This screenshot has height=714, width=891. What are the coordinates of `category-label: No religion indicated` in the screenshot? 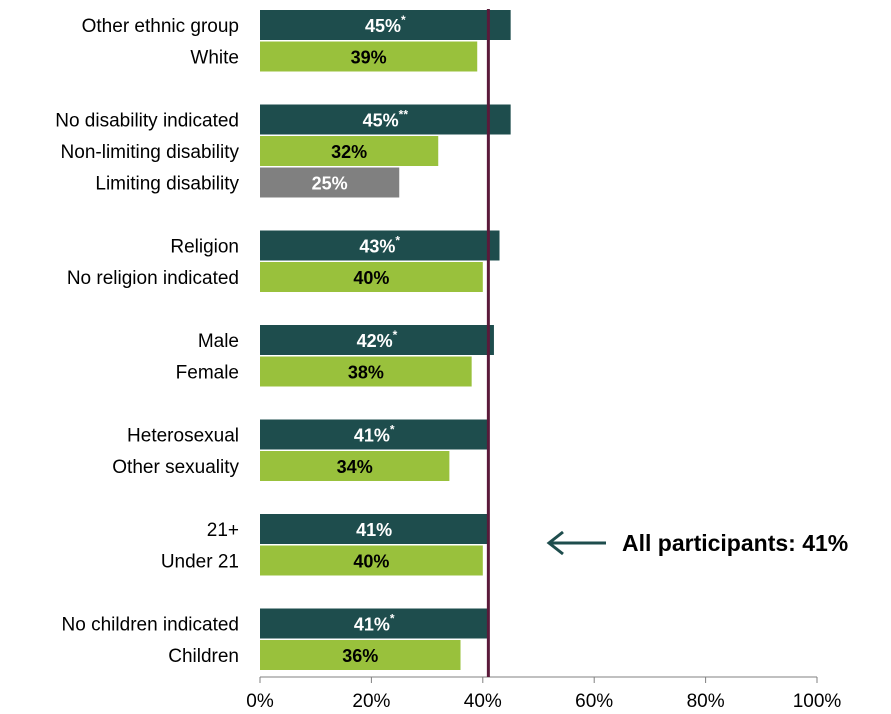 It's located at (153, 278).